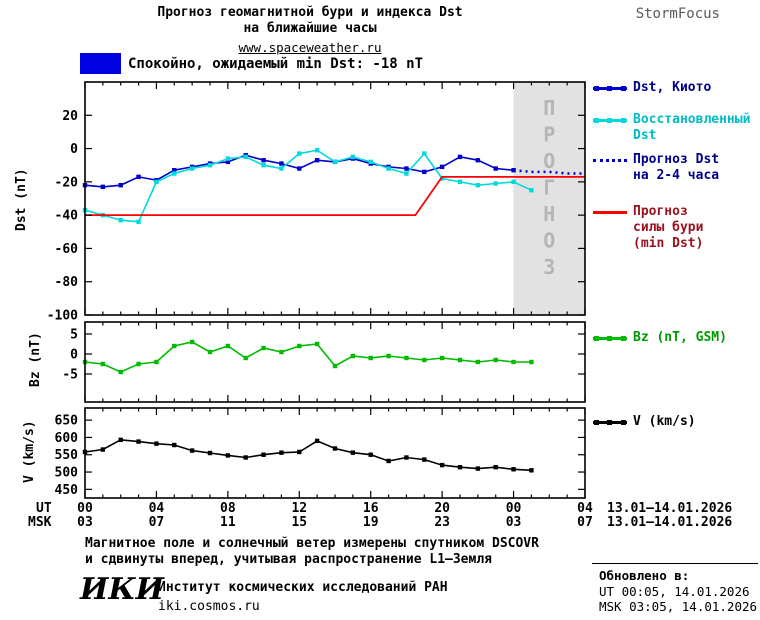 This screenshot has height=620, width=760. What do you see at coordinates (308, 455) in the screenshot?
I see `series-v` at bounding box center [308, 455].